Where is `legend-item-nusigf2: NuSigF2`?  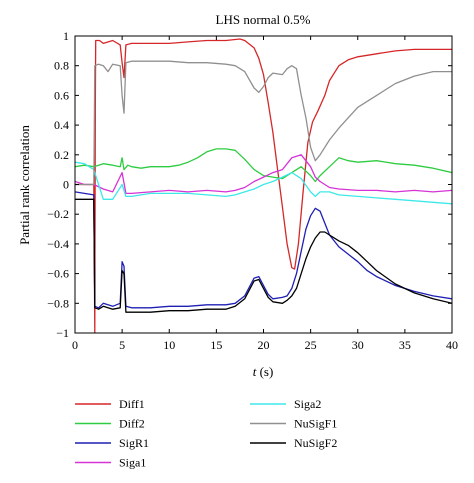 legend-item-nusigf2: NuSigF2 is located at coordinates (293, 443).